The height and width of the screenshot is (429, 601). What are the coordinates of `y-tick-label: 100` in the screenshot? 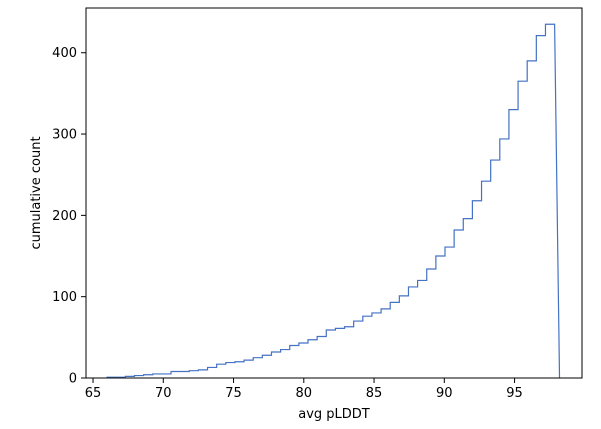 It's located at (64, 297).